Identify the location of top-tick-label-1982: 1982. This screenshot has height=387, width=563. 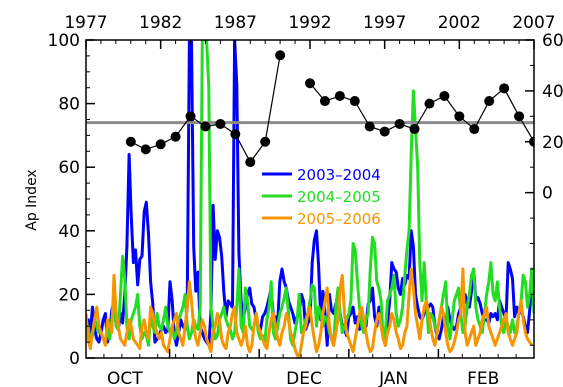
(160, 23).